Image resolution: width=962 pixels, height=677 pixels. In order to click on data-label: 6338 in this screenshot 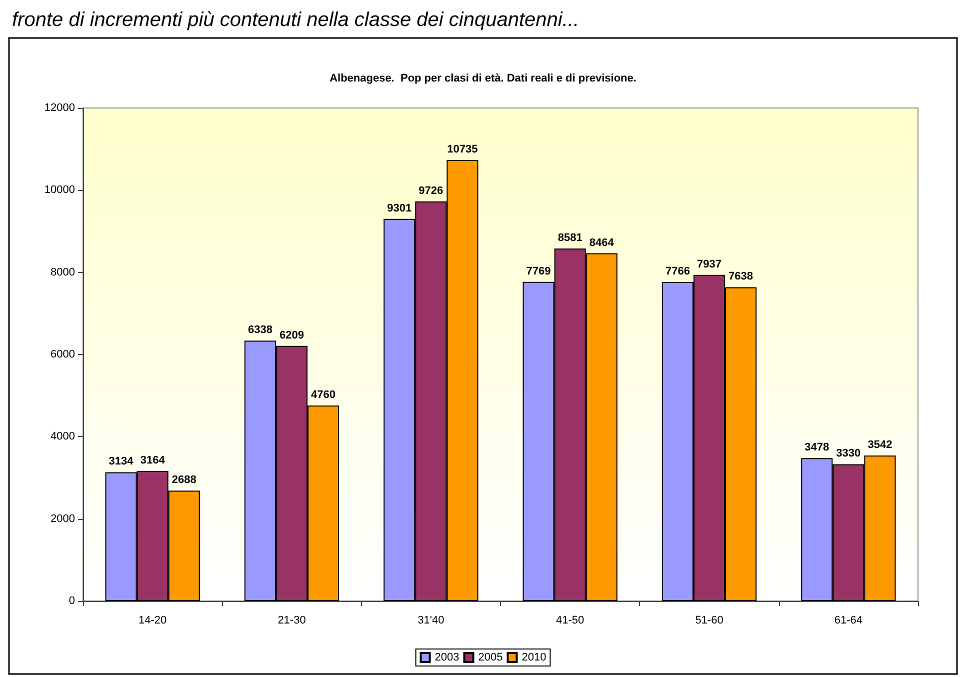, I will do `click(260, 330)`.